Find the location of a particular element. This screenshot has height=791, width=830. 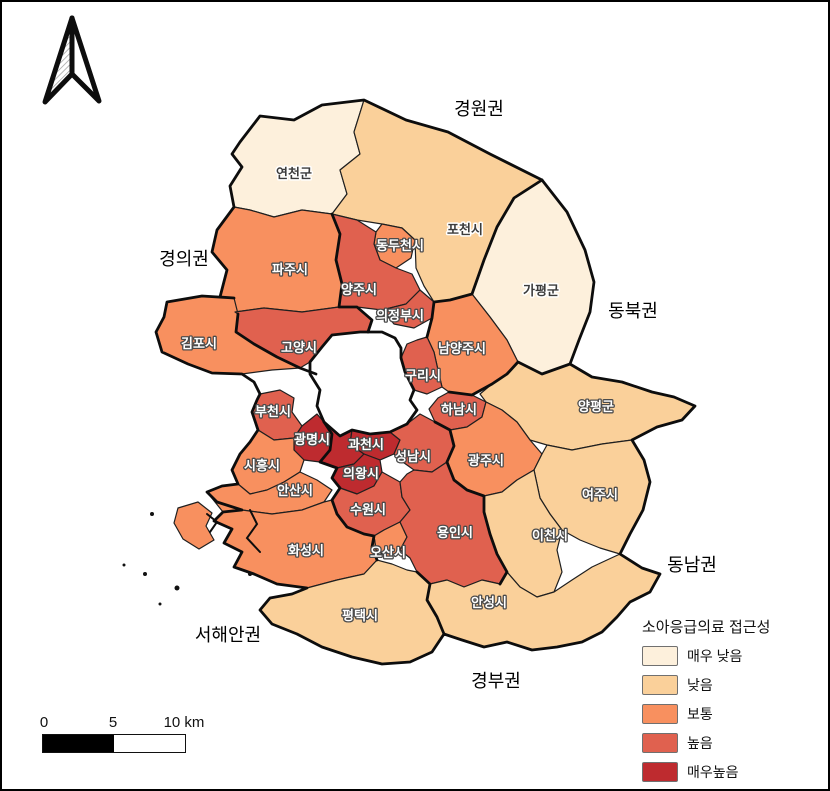

group-label-dongbuk: 동북권 is located at coordinates (633, 311).